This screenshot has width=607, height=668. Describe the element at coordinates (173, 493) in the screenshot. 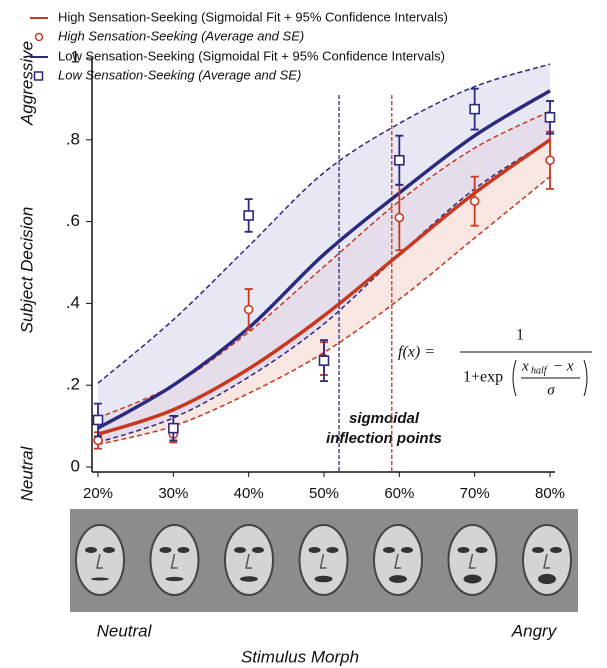

I see `x-tick-label: 30%` at that location.